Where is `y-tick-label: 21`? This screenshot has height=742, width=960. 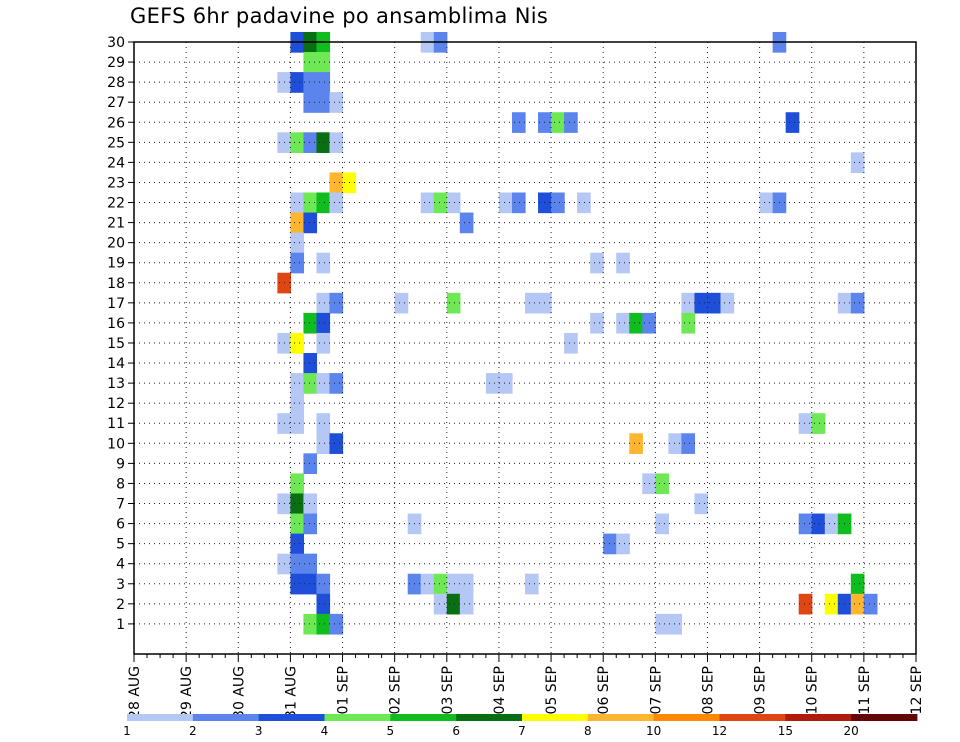 y-tick-label: 21 is located at coordinates (116, 224).